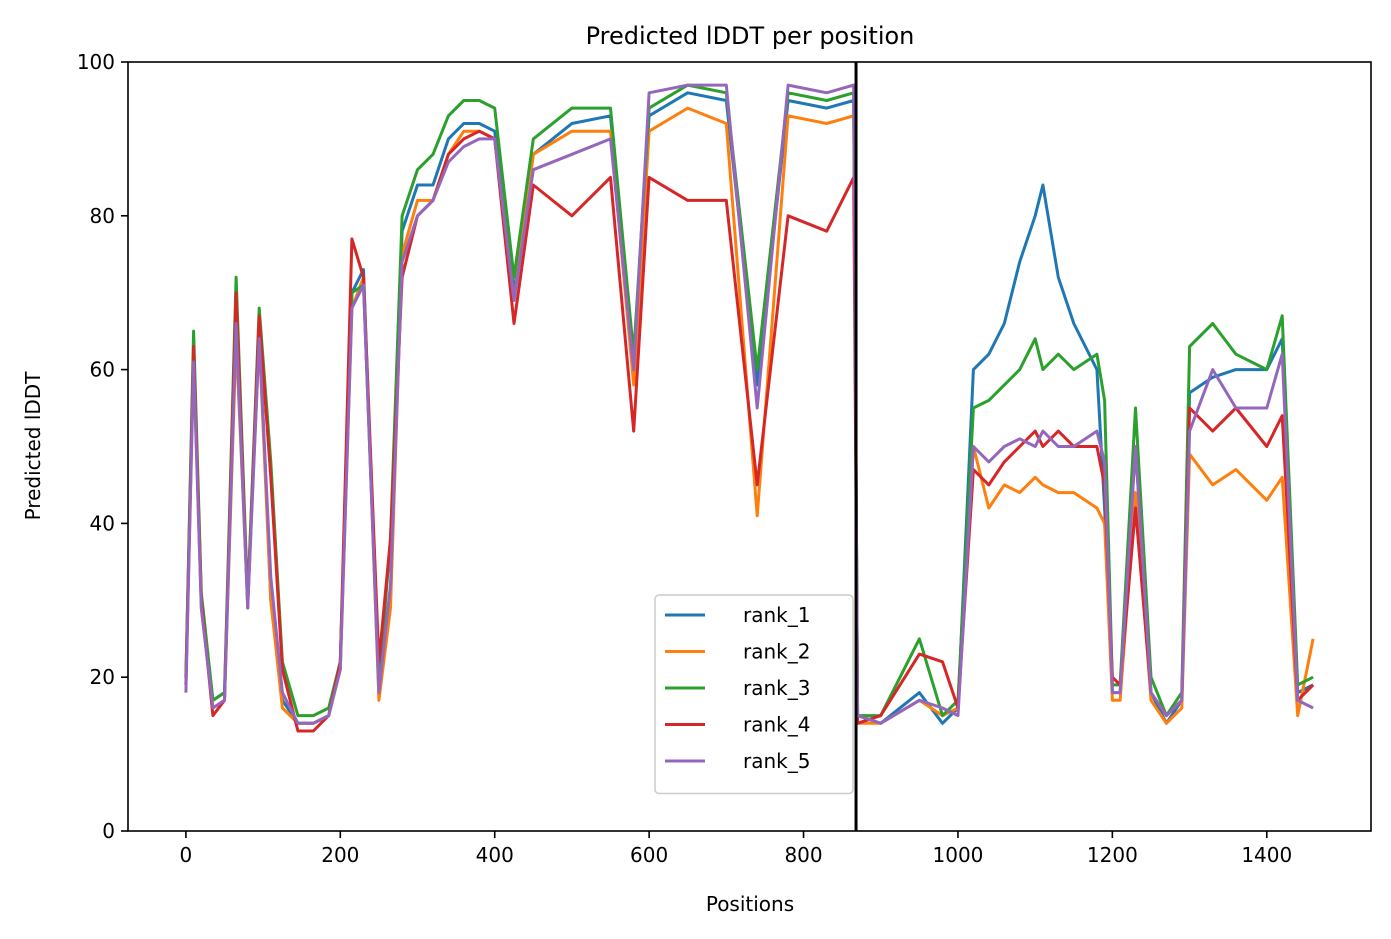  What do you see at coordinates (1266, 855) in the screenshot?
I see `x-tick-label: 1400` at bounding box center [1266, 855].